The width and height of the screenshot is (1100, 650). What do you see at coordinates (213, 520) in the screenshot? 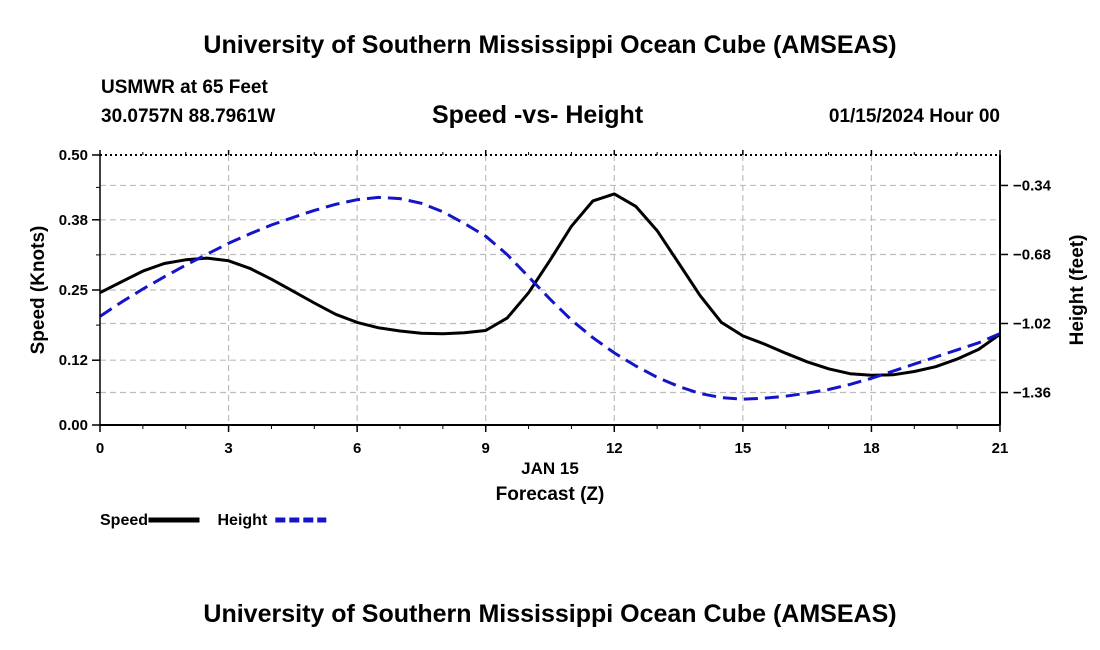
I see `legend: Speed Height` at bounding box center [213, 520].